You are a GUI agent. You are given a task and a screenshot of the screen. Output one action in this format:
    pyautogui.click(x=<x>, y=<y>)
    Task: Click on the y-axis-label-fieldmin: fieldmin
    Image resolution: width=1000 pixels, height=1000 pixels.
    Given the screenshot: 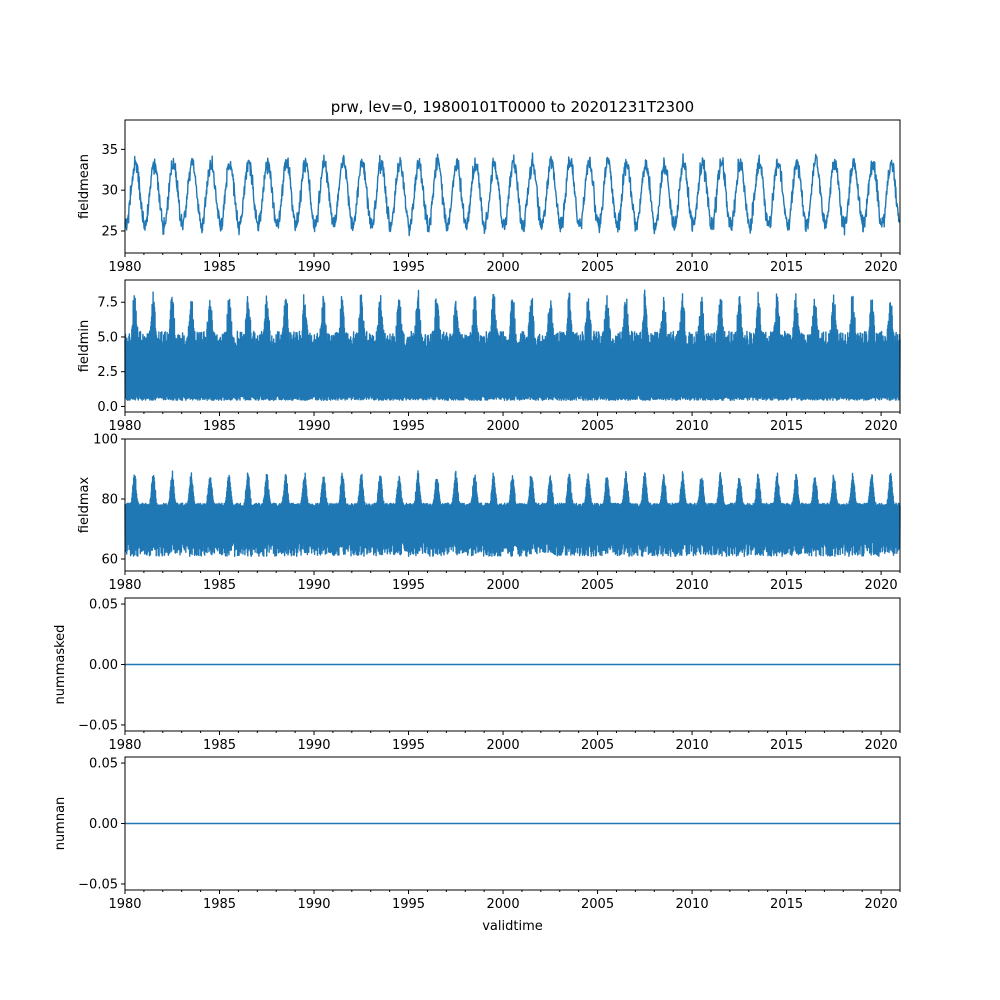 What is the action you would take?
    pyautogui.click(x=84, y=346)
    